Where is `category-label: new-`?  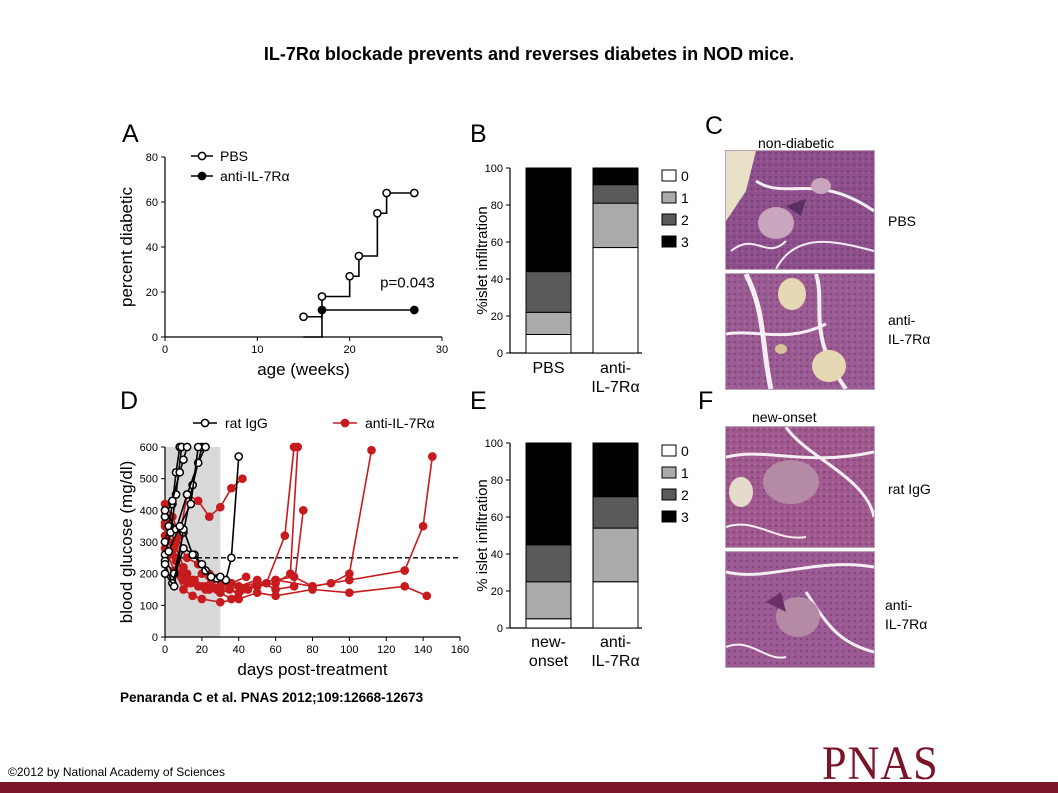 category-label: new- is located at coordinates (548, 642).